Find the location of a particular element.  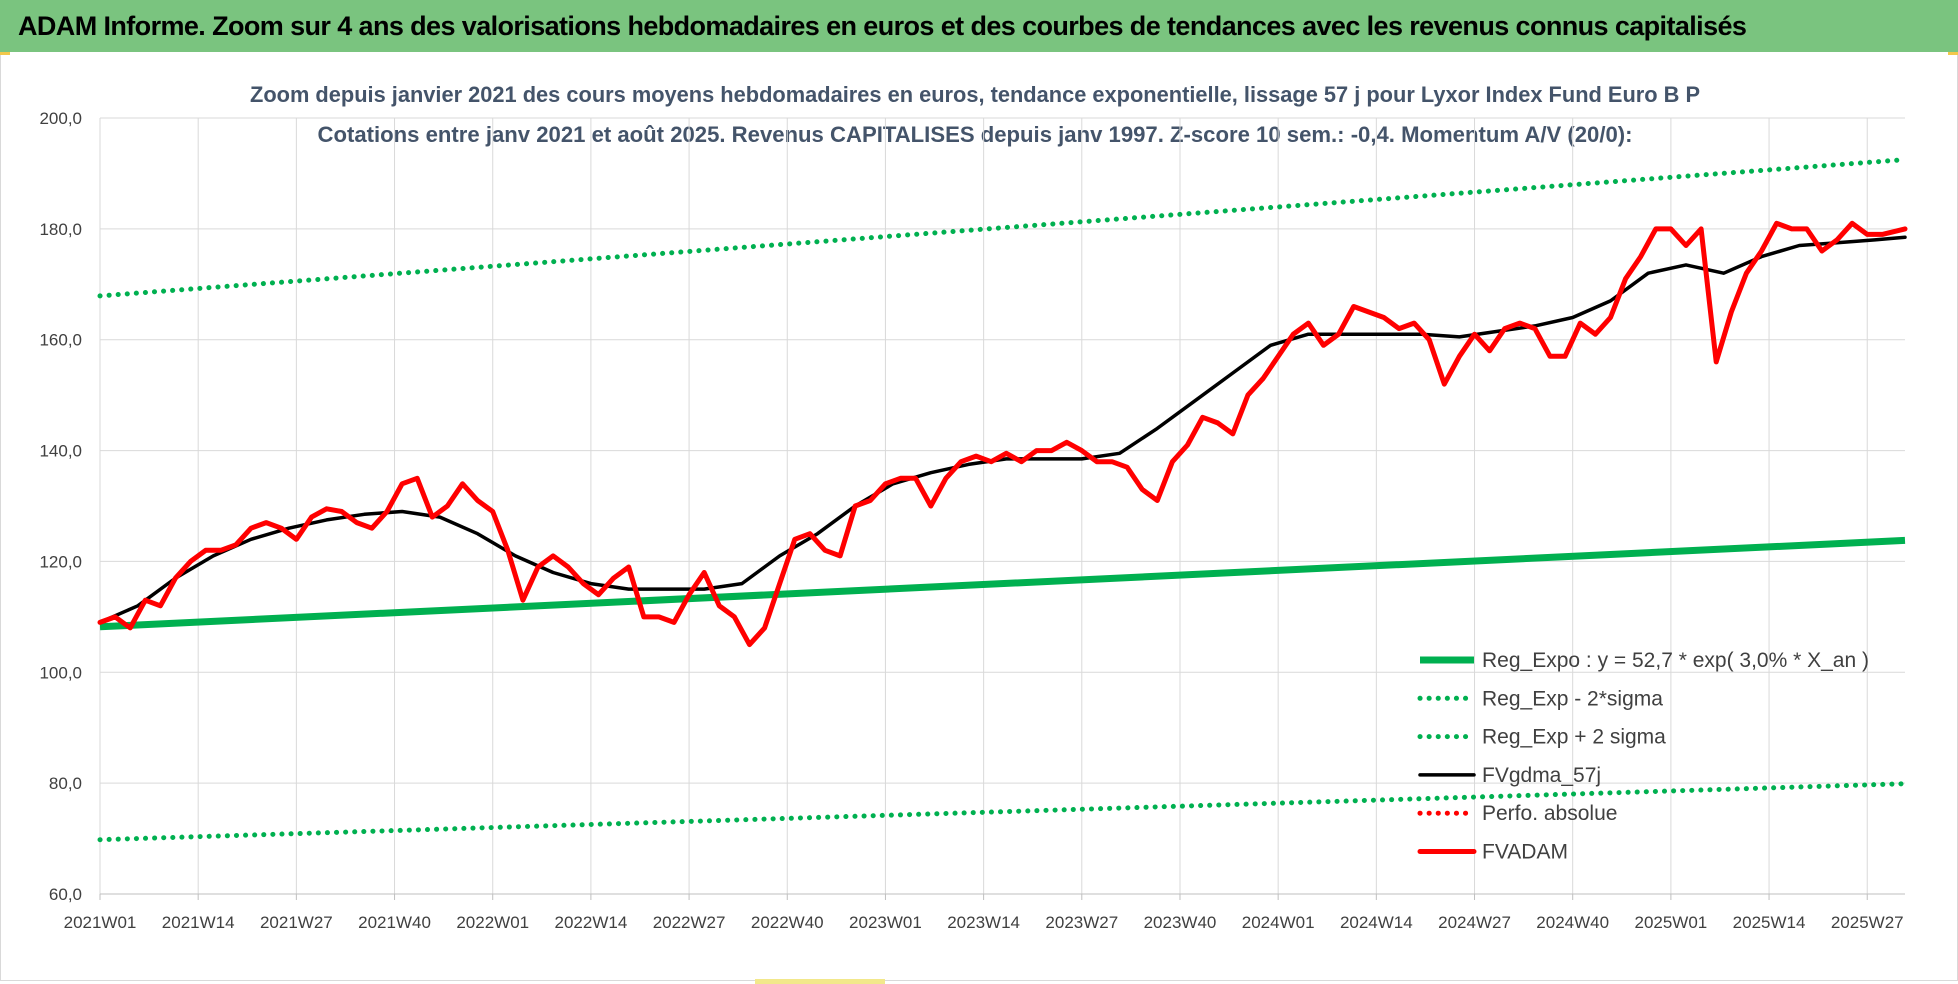

x-tick-label: 2022W01 is located at coordinates (492, 922).